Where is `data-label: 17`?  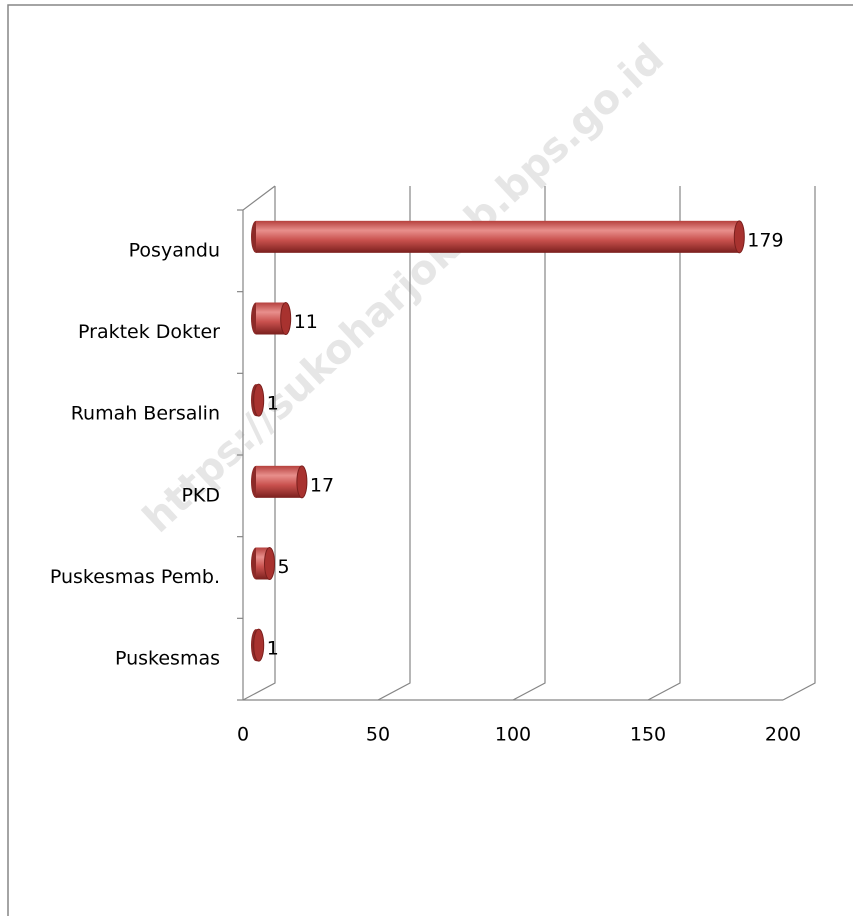 data-label: 17 is located at coordinates (322, 485).